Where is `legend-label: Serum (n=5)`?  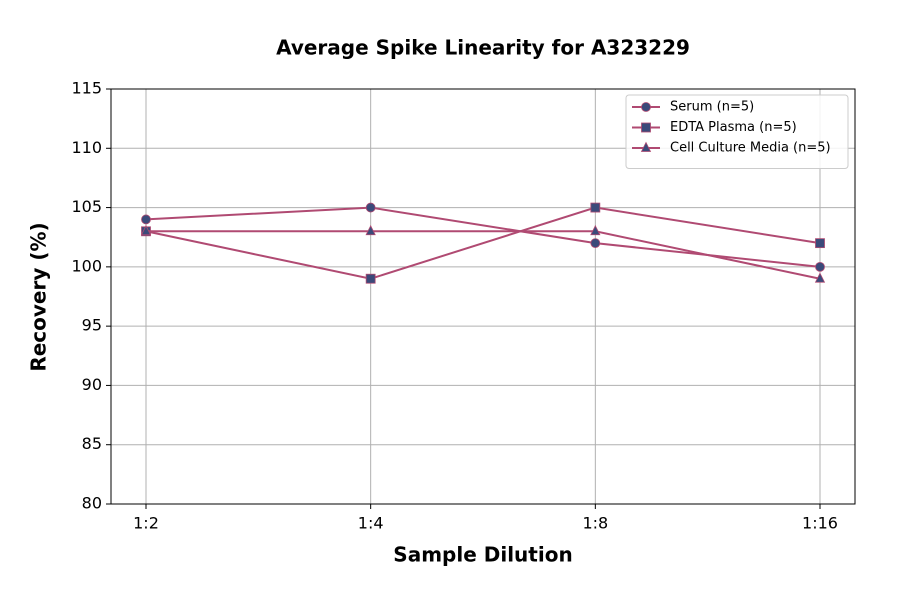
legend-label: Serum (n=5) is located at coordinates (712, 107).